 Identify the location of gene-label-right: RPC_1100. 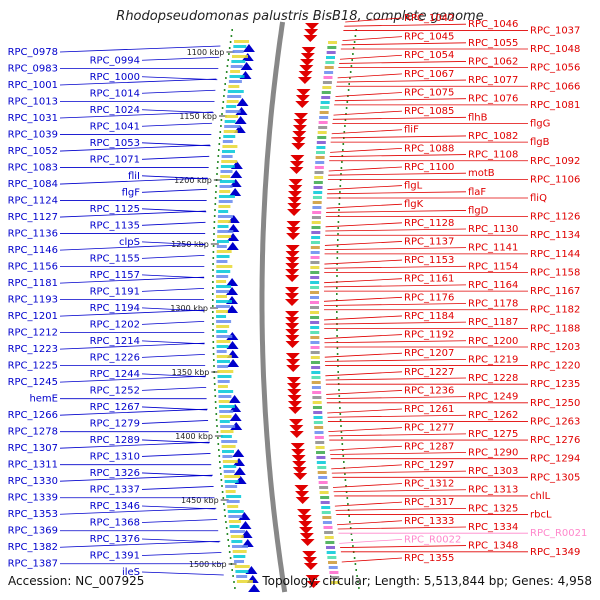
(429, 167).